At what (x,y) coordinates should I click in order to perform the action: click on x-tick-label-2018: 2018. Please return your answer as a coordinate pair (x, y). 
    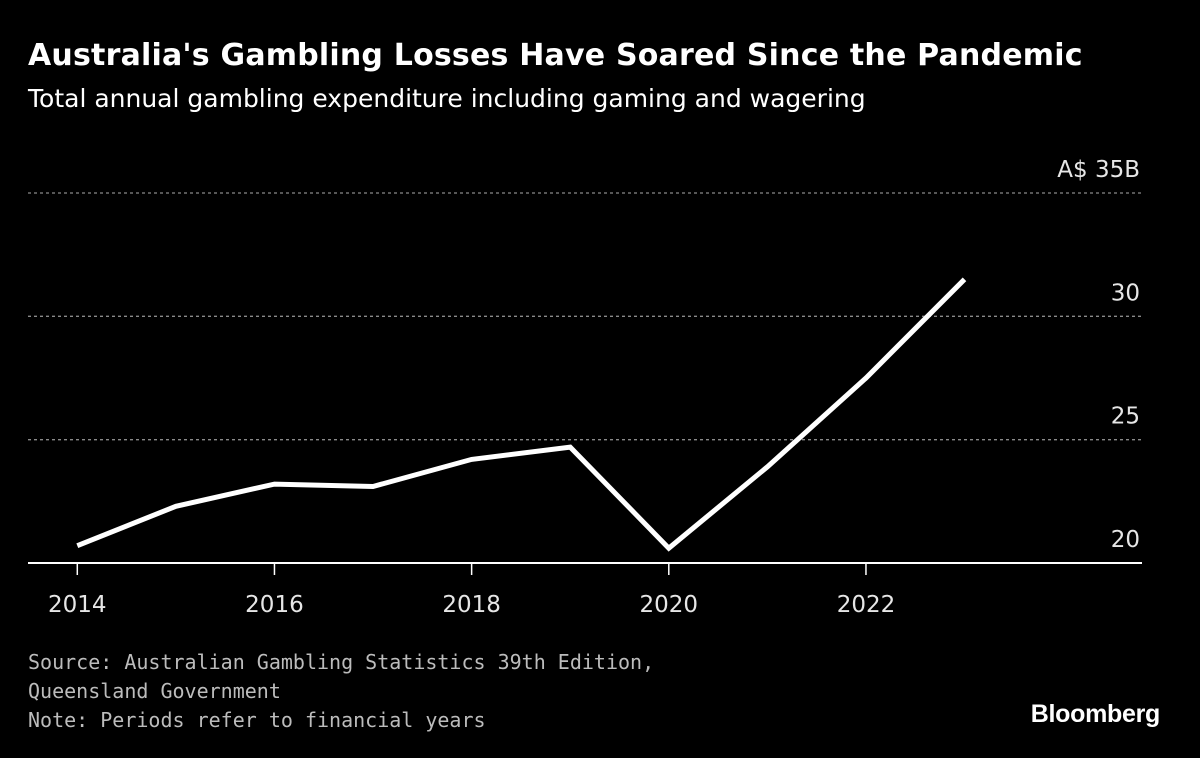
    Looking at the image, I should click on (471, 605).